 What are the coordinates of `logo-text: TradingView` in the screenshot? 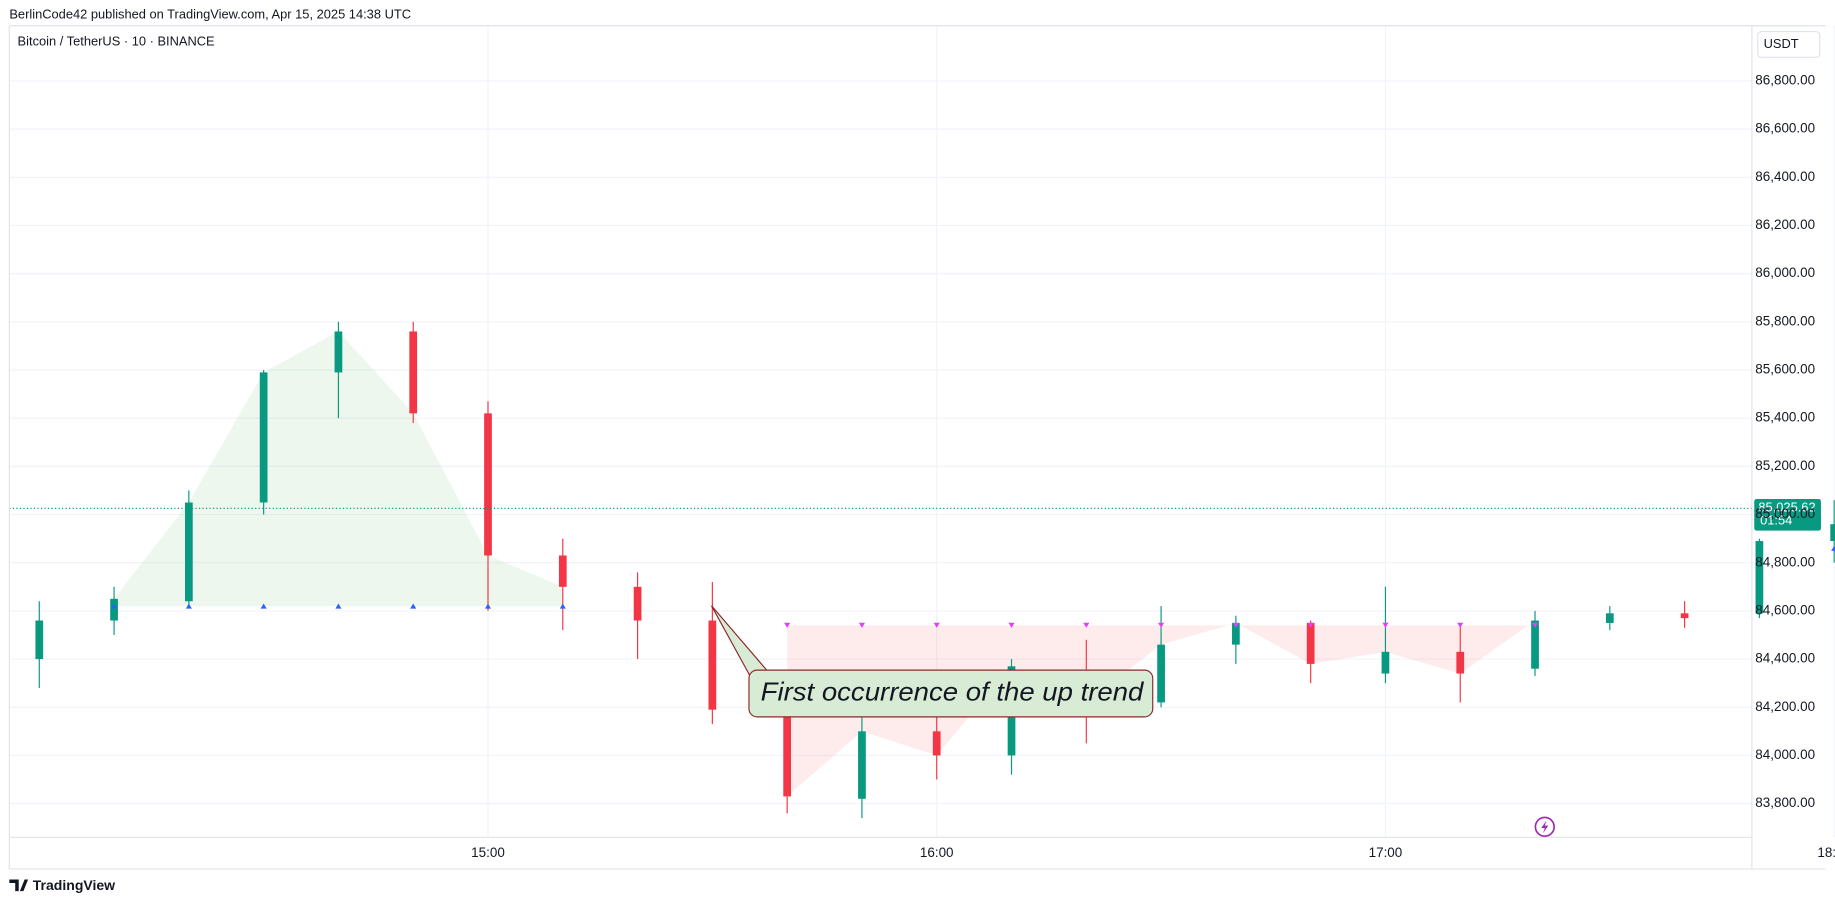 It's located at (74, 885).